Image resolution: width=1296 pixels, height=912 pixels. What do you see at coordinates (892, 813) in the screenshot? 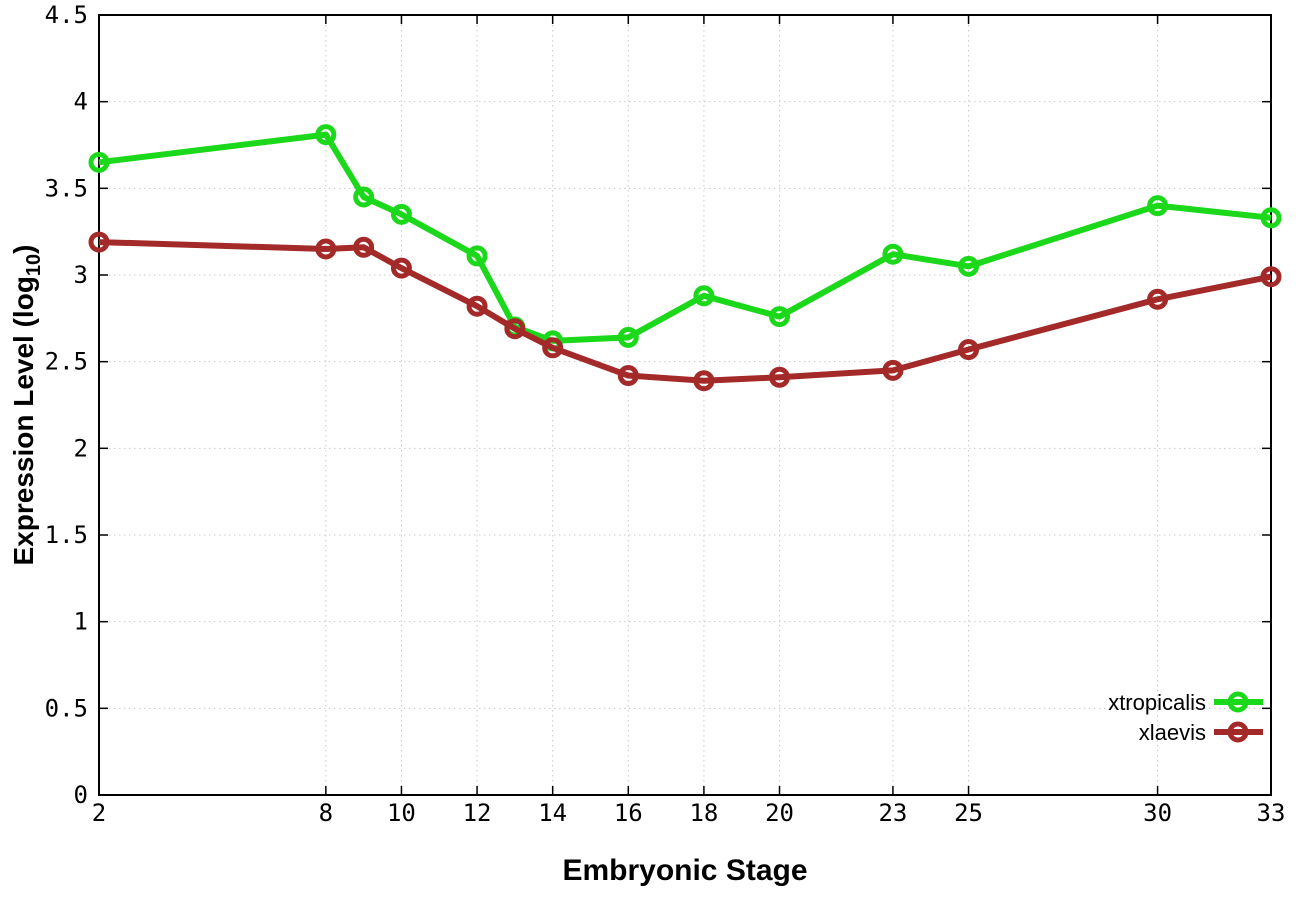
I see `x-tick-label: 23` at bounding box center [892, 813].